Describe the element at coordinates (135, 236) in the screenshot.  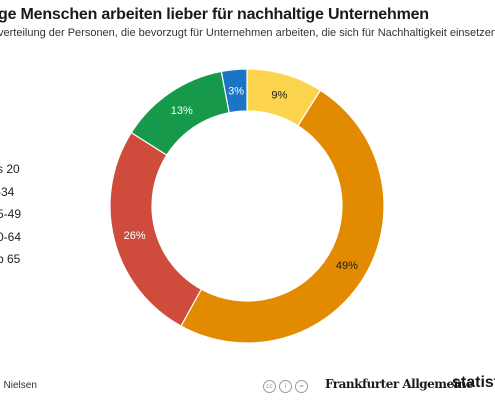
I see `slice-label: 26%` at that location.